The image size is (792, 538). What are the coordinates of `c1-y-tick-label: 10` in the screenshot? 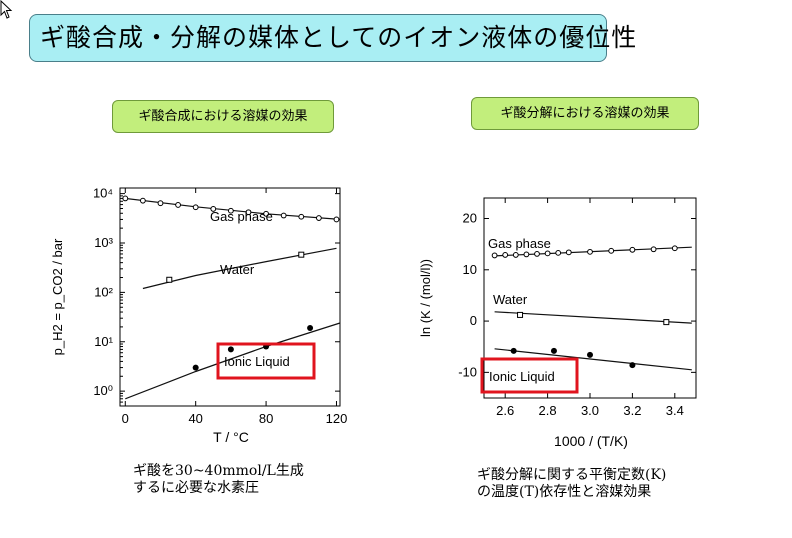 It's located at (470, 269).